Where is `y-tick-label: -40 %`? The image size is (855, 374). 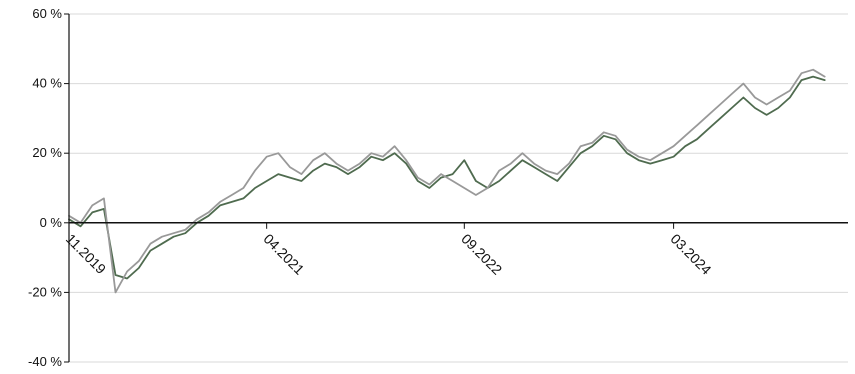
y-tick-label: -40 % is located at coordinates (45, 361).